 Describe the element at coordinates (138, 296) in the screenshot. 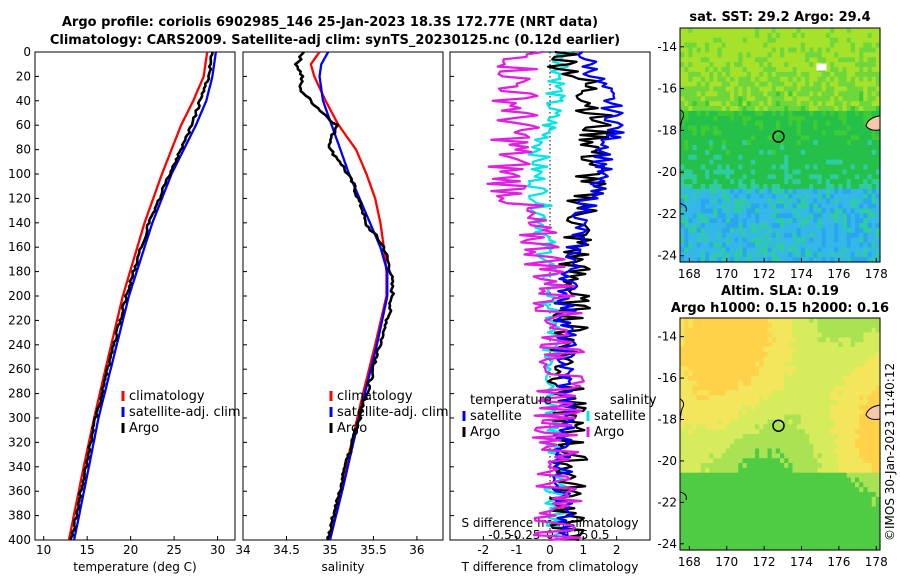

I see `temperature-series-climatology` at that location.